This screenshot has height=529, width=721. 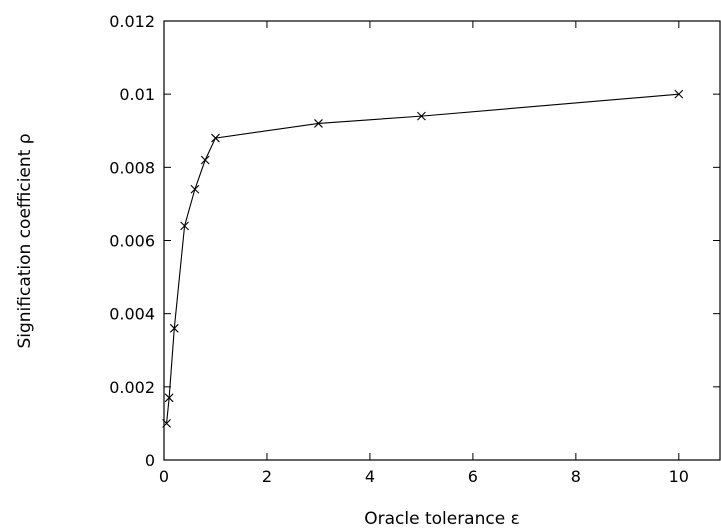 What do you see at coordinates (576, 476) in the screenshot?
I see `x-tick-label: 8` at bounding box center [576, 476].